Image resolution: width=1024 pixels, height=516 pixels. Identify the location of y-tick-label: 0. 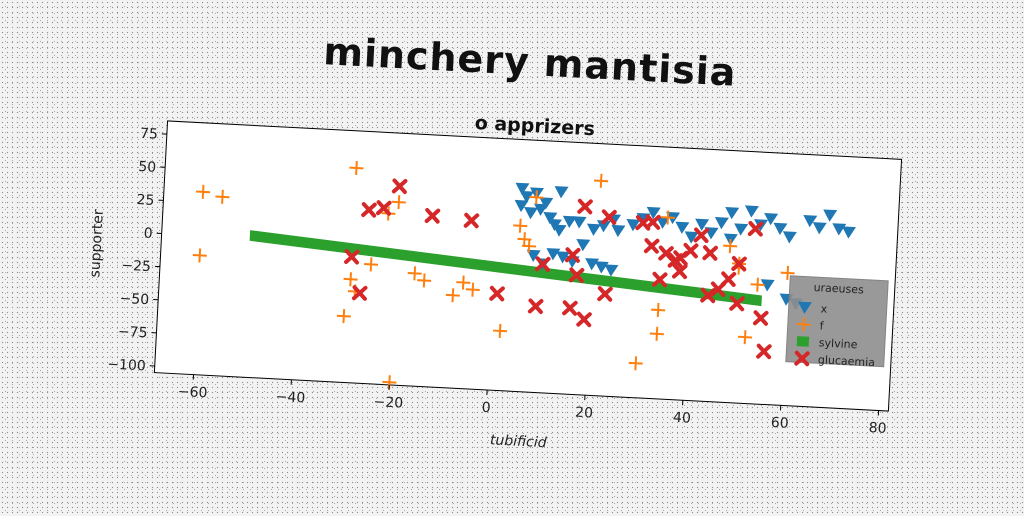
(148, 234).